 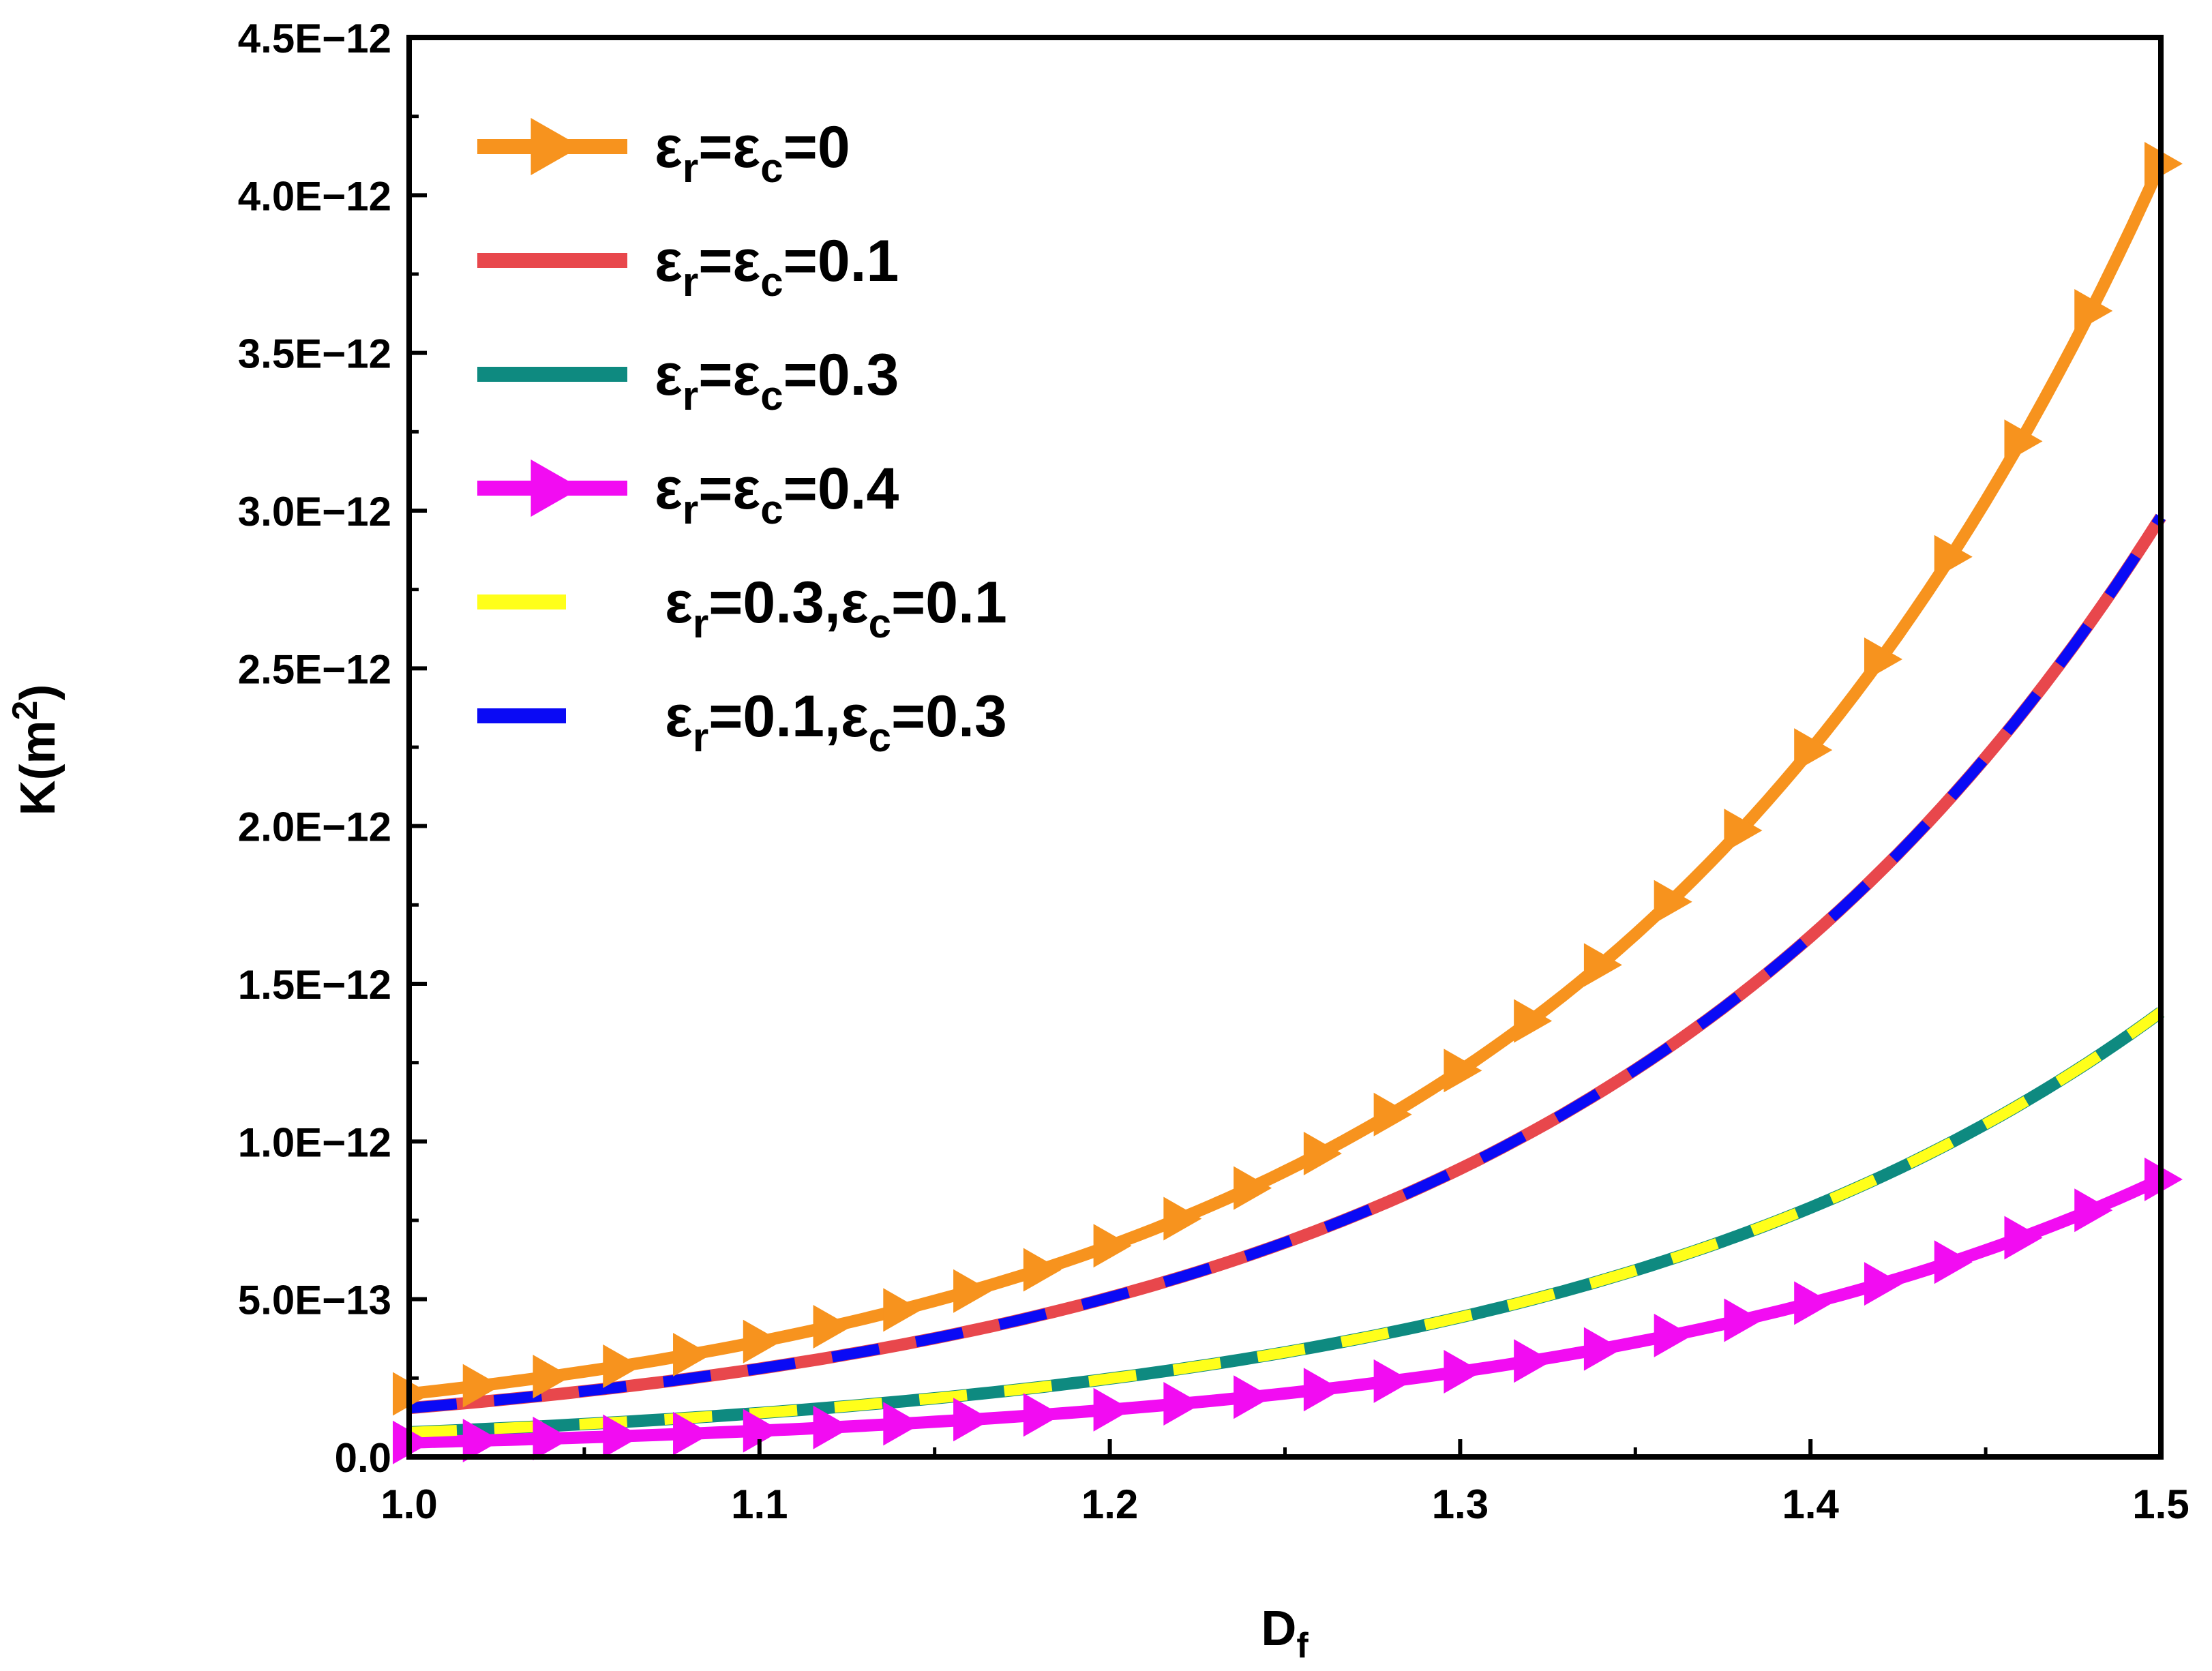 What do you see at coordinates (759, 1504) in the screenshot?
I see `x-tick-label: 1.1` at bounding box center [759, 1504].